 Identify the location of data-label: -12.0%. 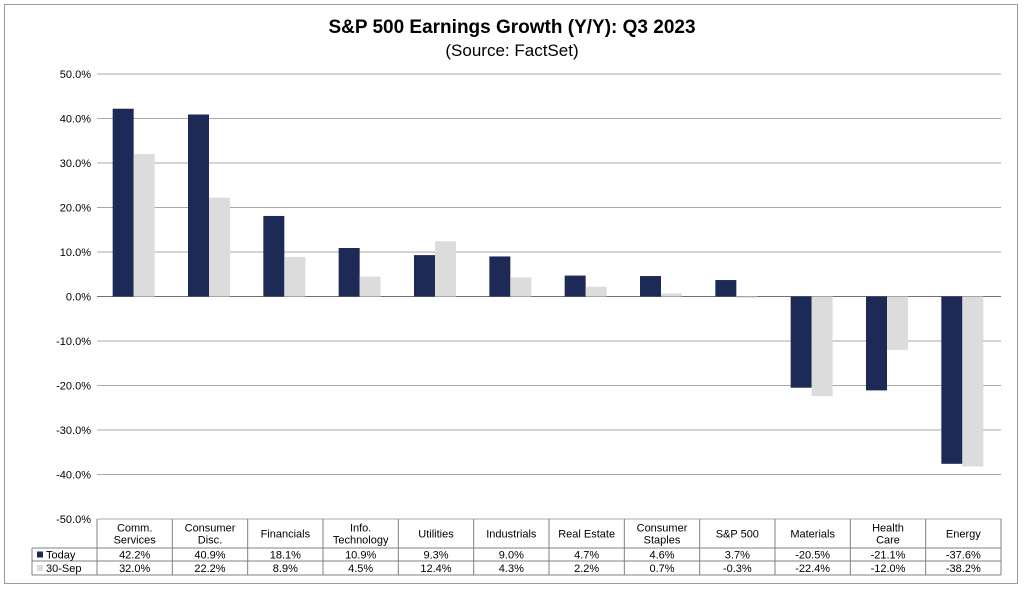
(888, 569).